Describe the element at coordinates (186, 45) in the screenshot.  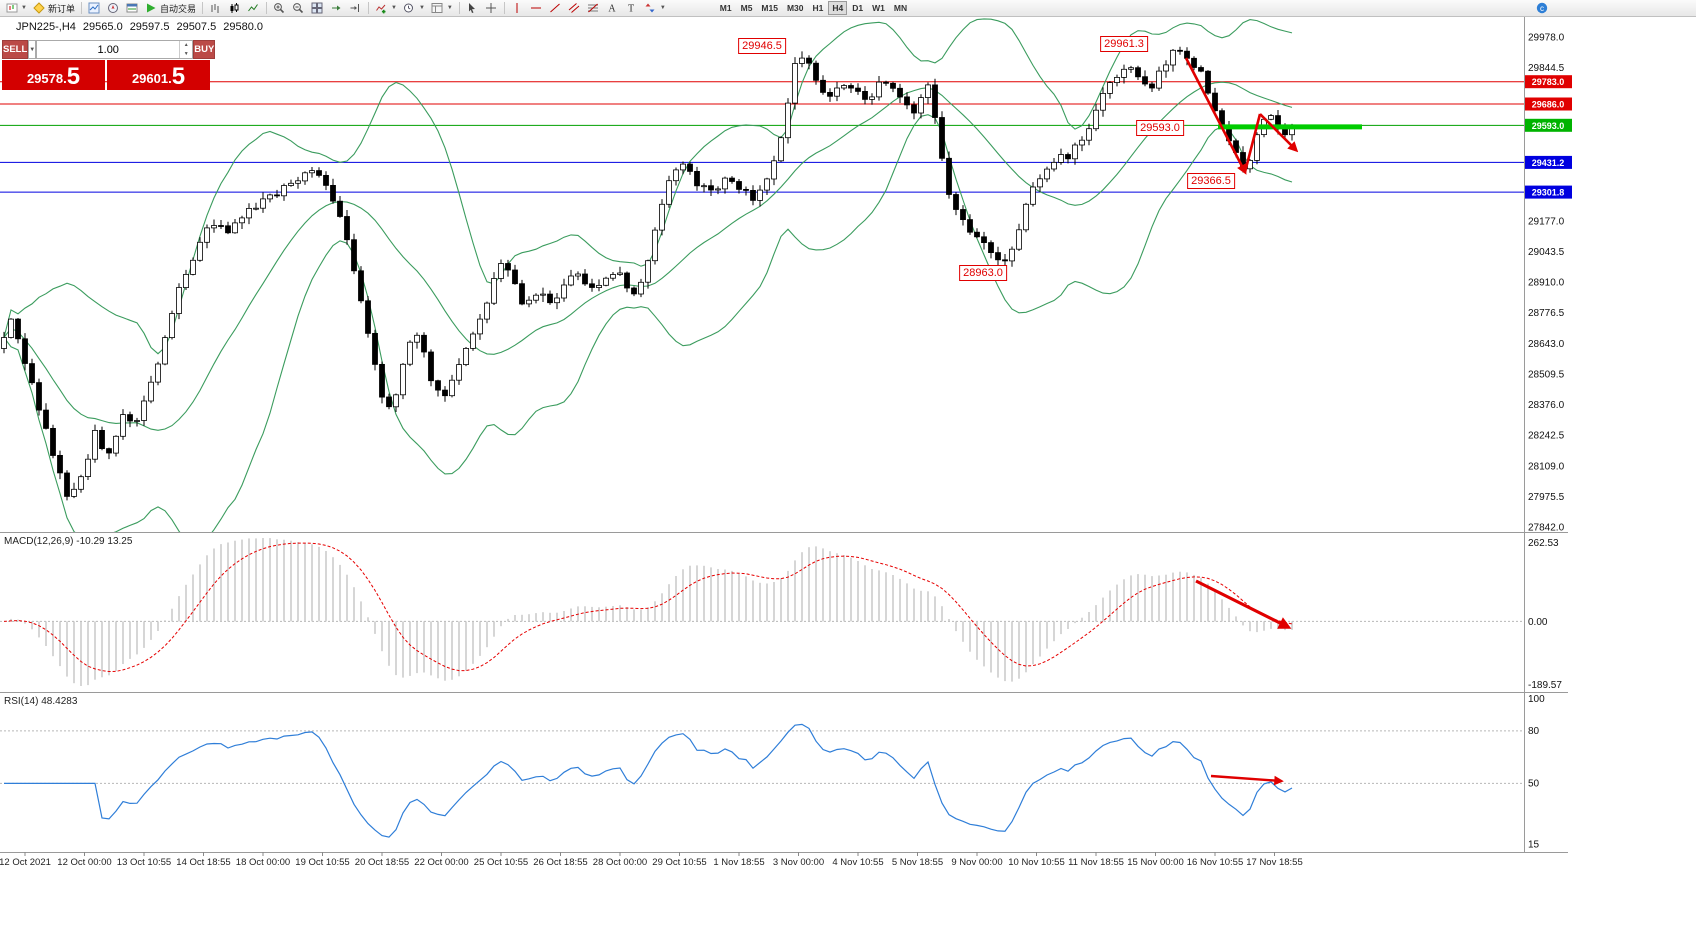
I see `spinner-up-icon: ▲` at that location.